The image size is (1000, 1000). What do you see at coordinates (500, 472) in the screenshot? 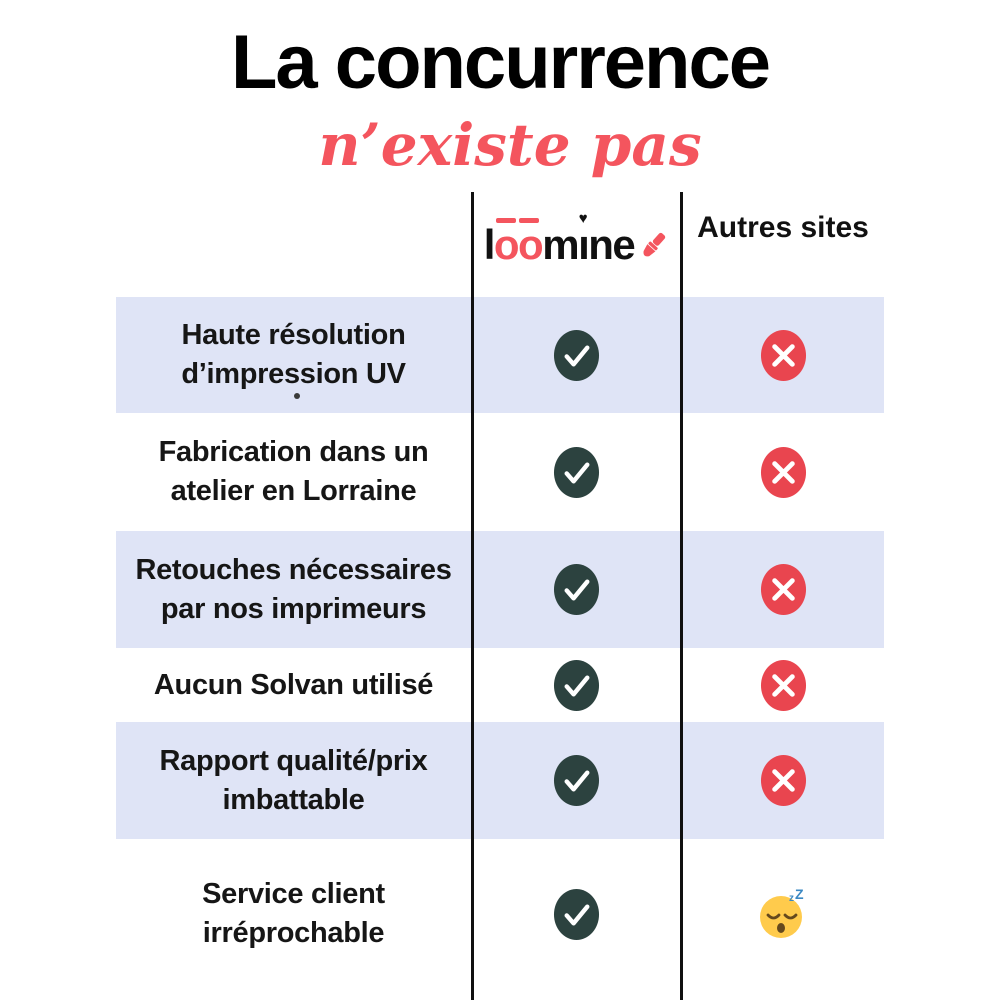
I see `feature-row-fabrication: Fabrication dans un atelier en Lorraine` at bounding box center [500, 472].